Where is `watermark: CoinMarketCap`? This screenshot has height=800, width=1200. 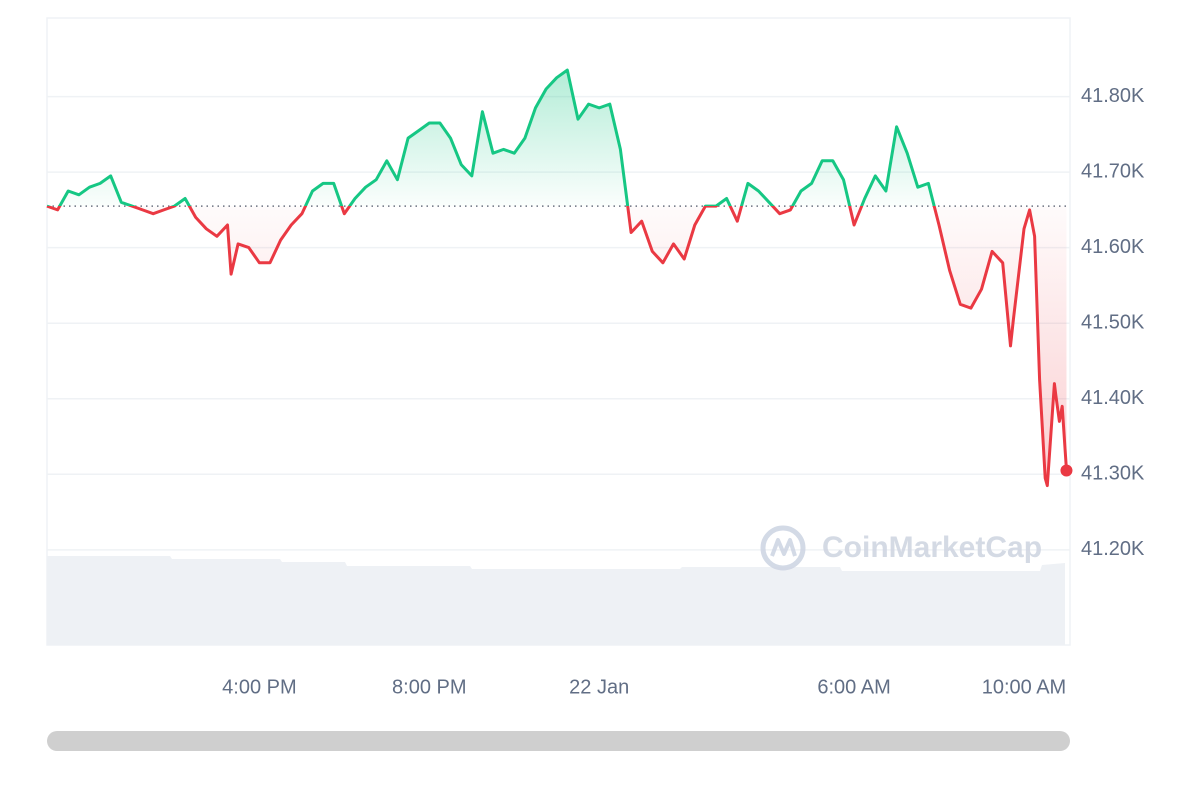 watermark: CoinMarketCap is located at coordinates (901, 548).